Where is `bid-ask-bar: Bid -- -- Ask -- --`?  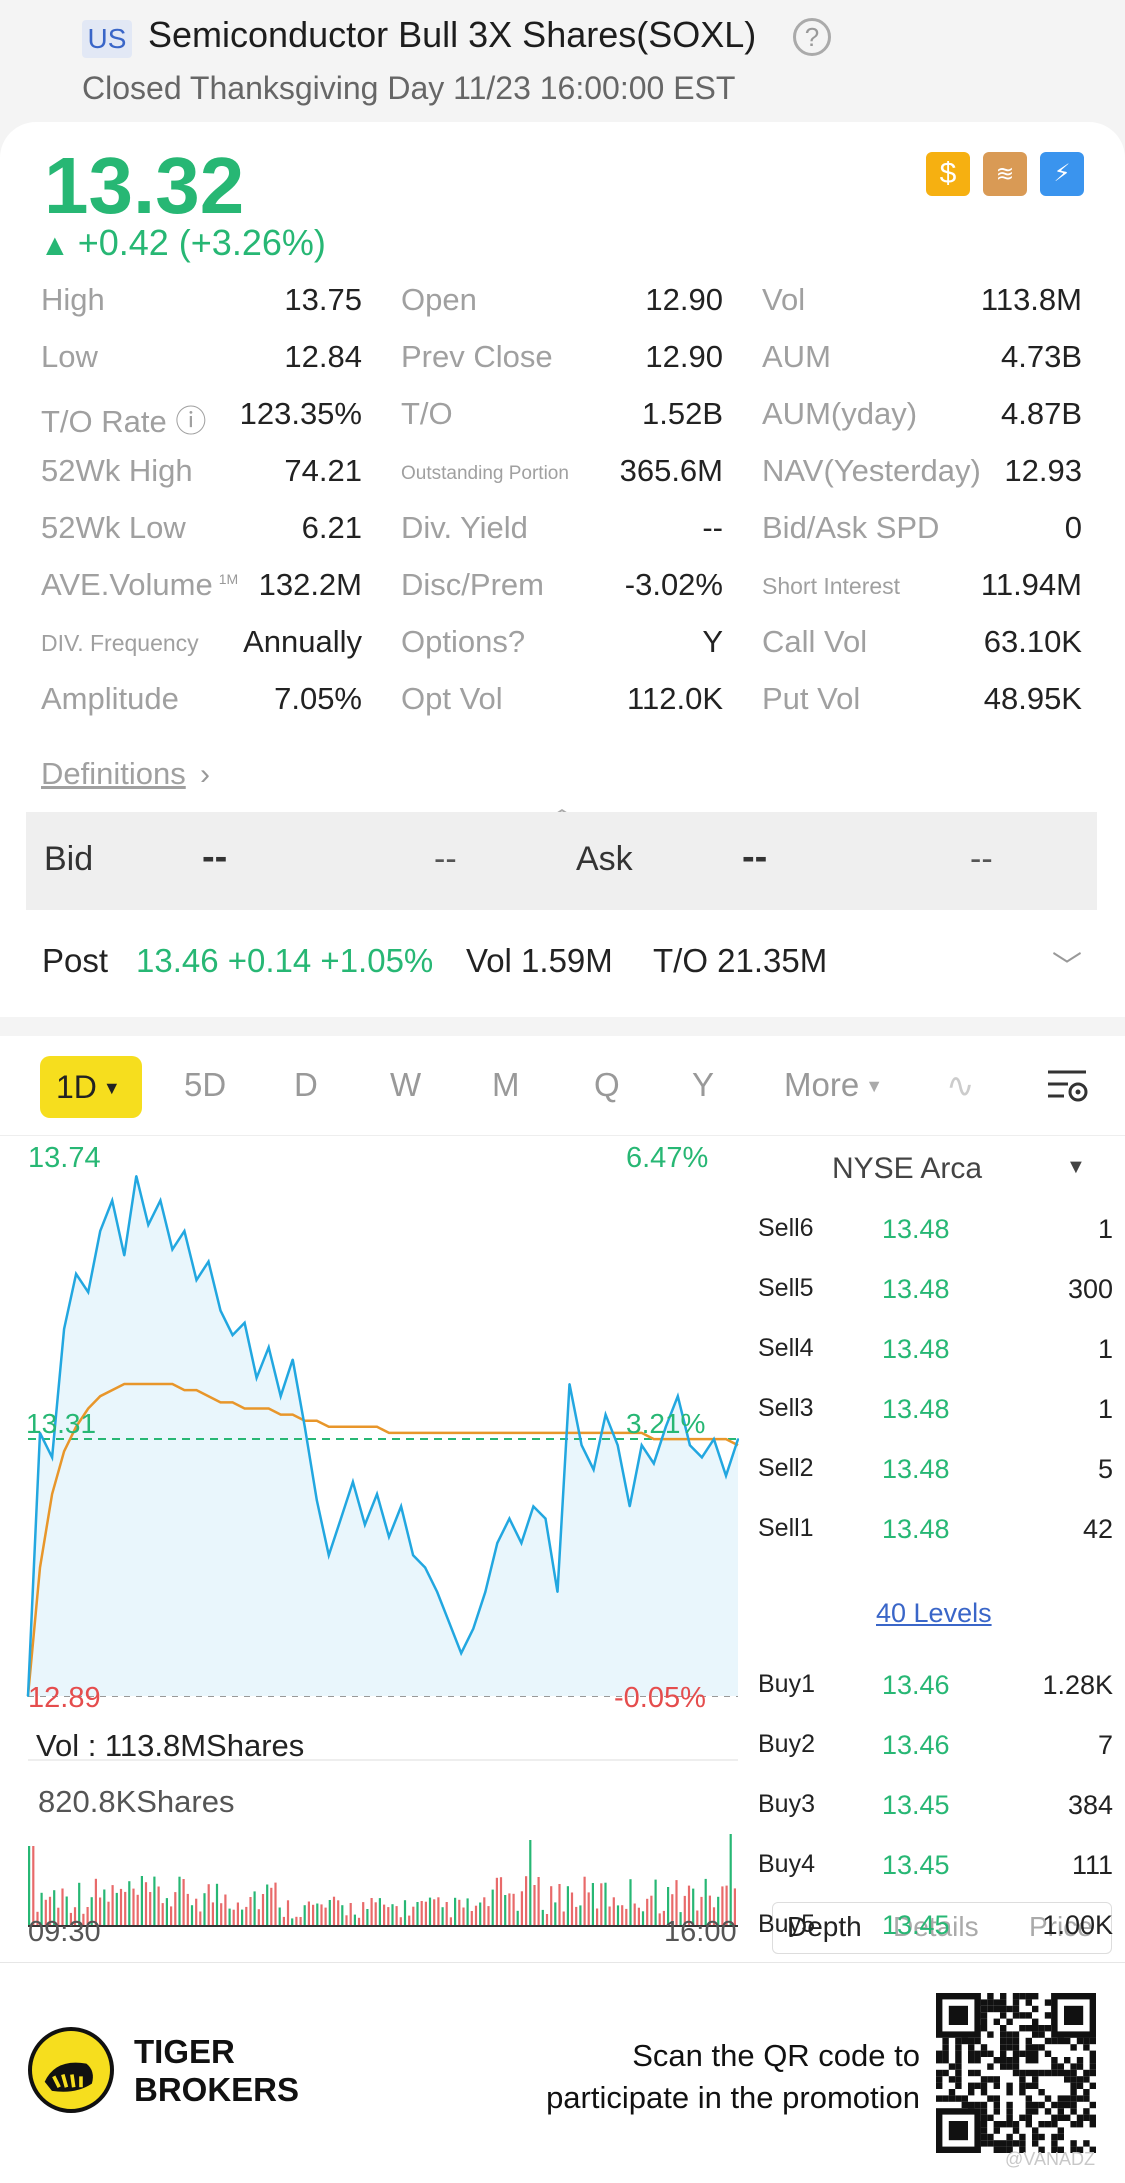 bid-ask-bar: Bid -- -- Ask -- -- is located at coordinates (561, 861).